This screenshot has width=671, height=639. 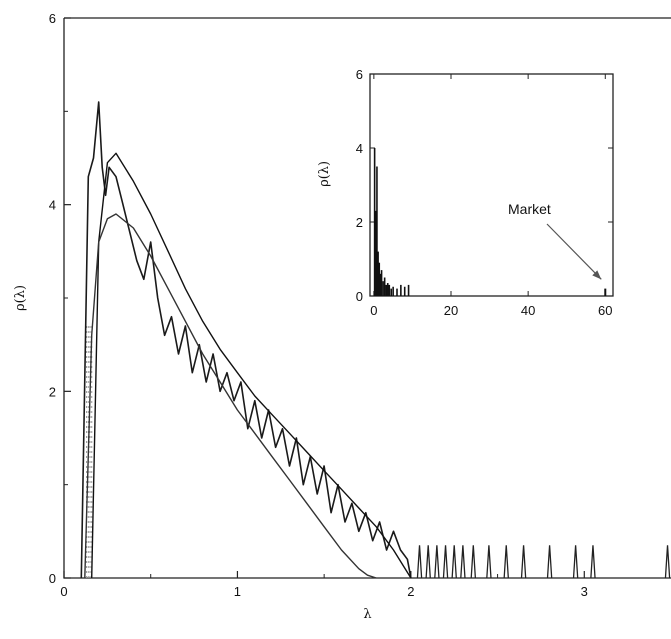 I want to click on y-axis-label: ρ(λ), so click(x=20, y=298).